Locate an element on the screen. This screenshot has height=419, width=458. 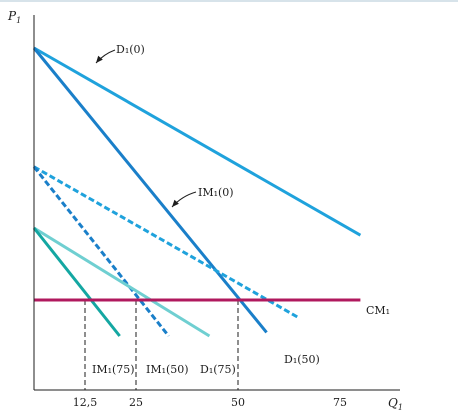
x-tick-label-75: 75 is located at coordinates (340, 402).